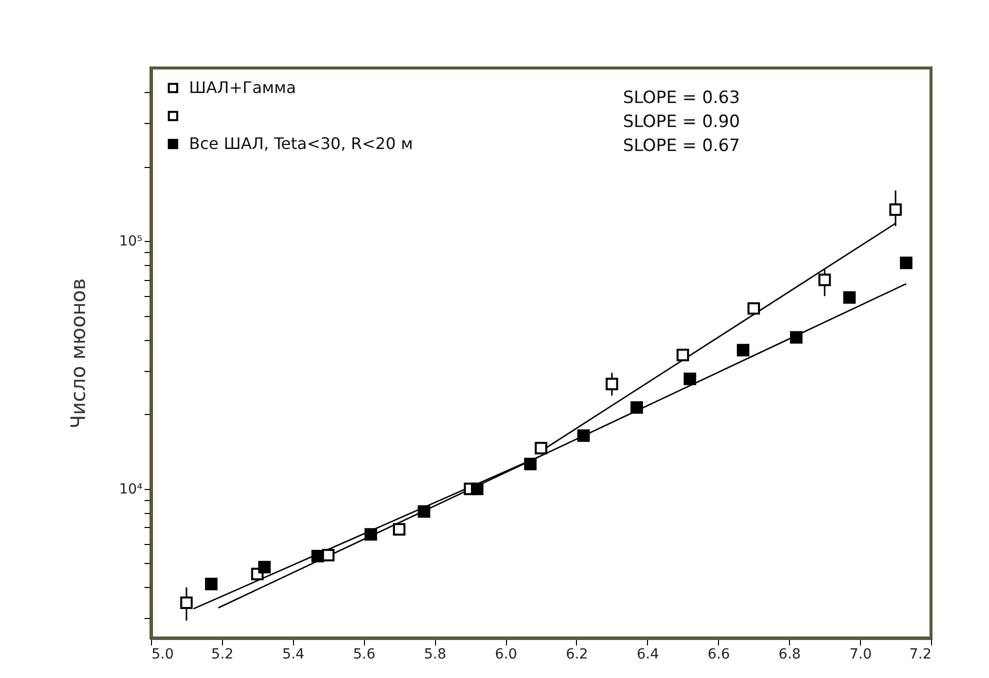 This screenshot has width=989, height=678. Describe the element at coordinates (860, 654) in the screenshot. I see `x-tick-label: 7.0` at that location.